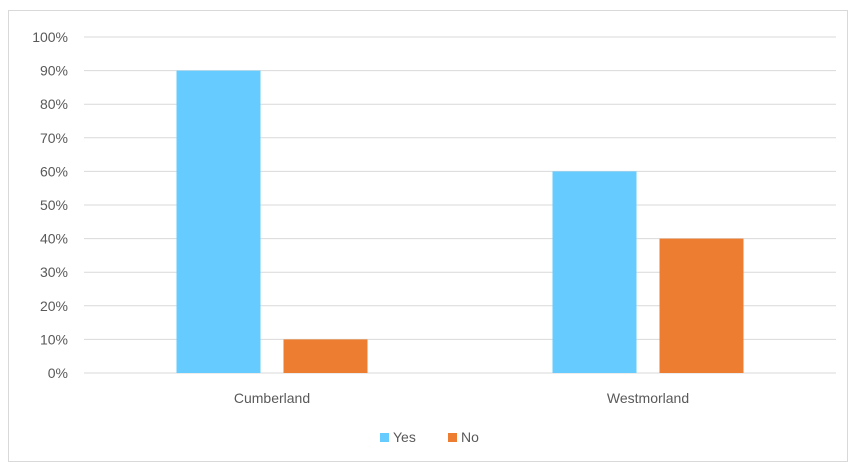 Image resolution: width=850 pixels, height=462 pixels. What do you see at coordinates (701, 305) in the screenshot?
I see `bar-no-westmorland` at bounding box center [701, 305].